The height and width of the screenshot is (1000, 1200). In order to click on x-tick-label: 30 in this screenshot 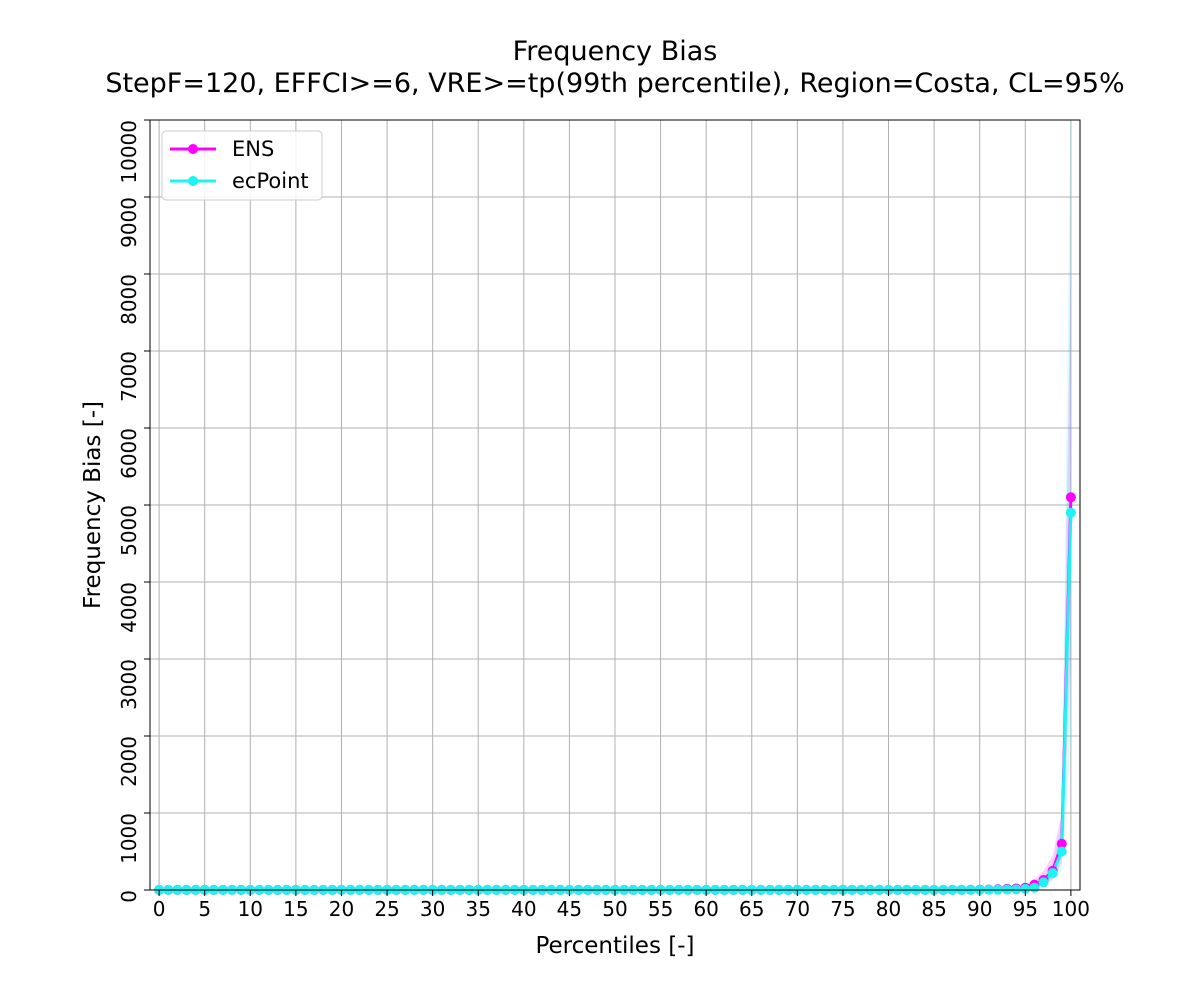, I will do `click(432, 909)`.